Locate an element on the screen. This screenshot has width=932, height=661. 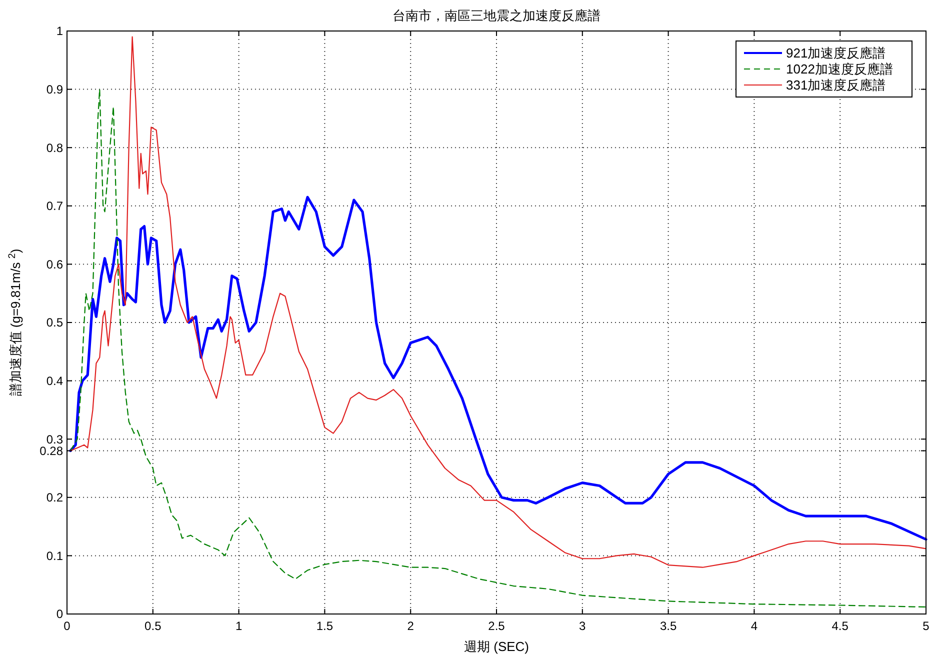
y-tick-label: 0.2 is located at coordinates (55, 497).